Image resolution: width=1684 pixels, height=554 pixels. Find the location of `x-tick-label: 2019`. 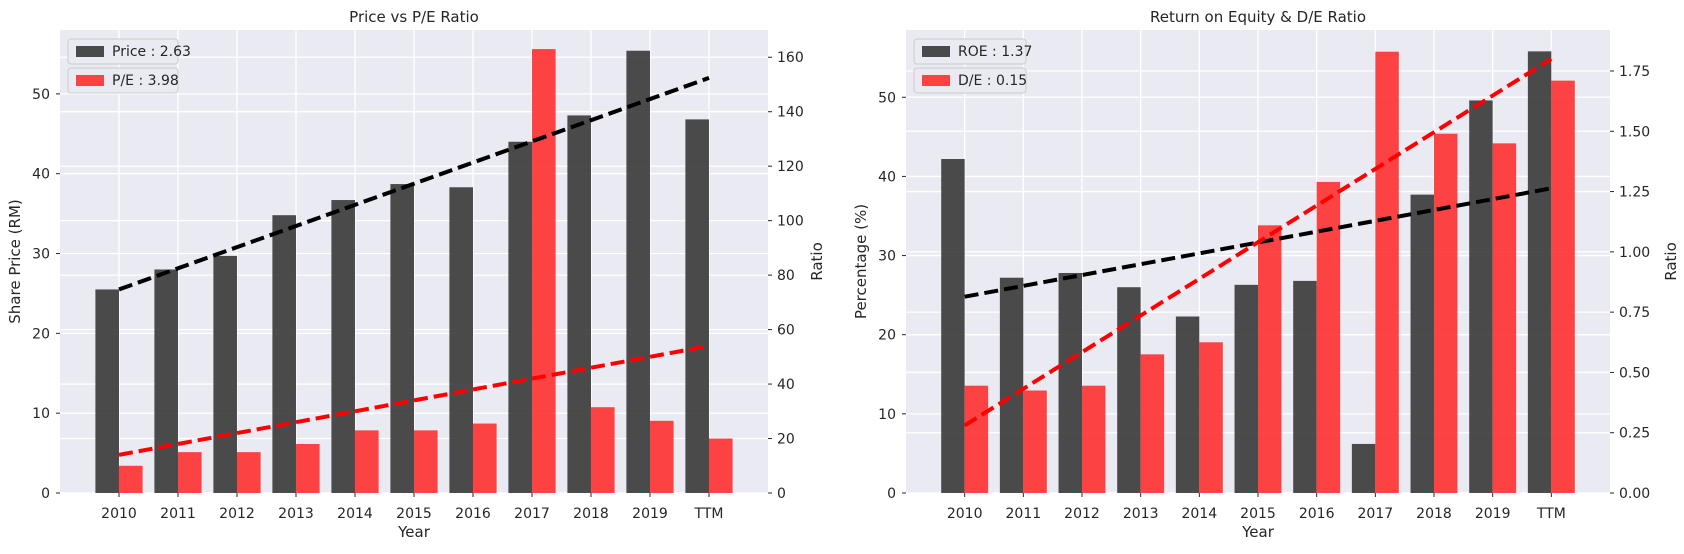

x-tick-label: 2019 is located at coordinates (1493, 514).